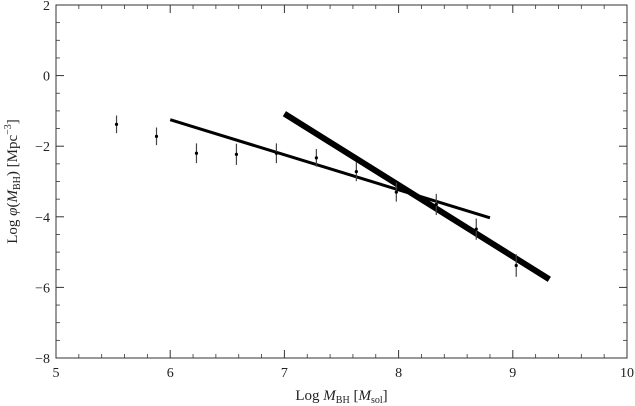  I want to click on y-tick-label: −6, so click(42, 288).